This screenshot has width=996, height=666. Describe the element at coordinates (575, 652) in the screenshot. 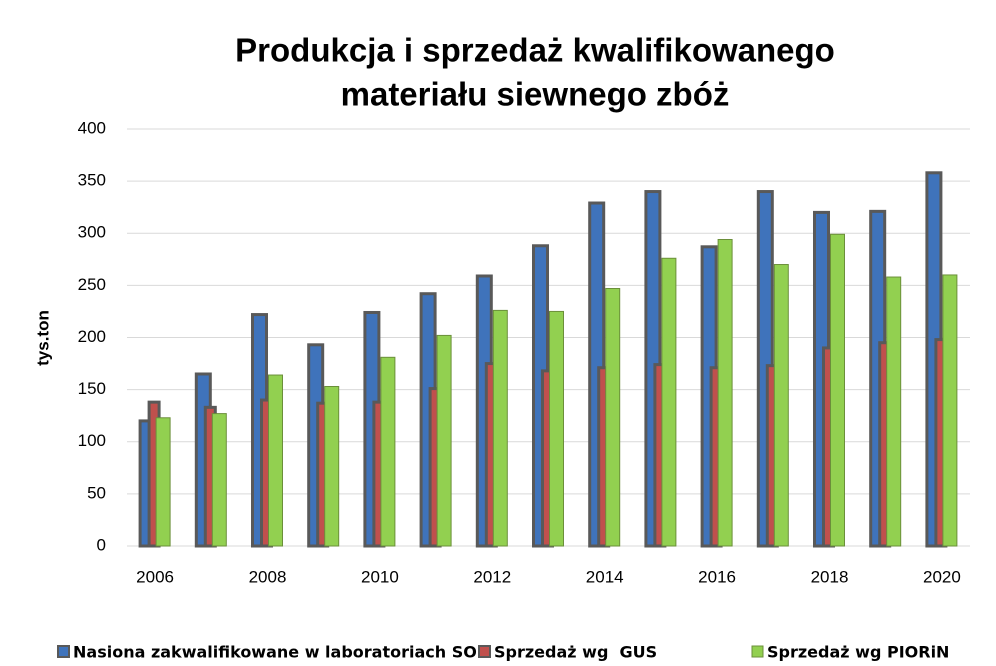

I see `legend-label: Sprzedaż wg GUS` at that location.